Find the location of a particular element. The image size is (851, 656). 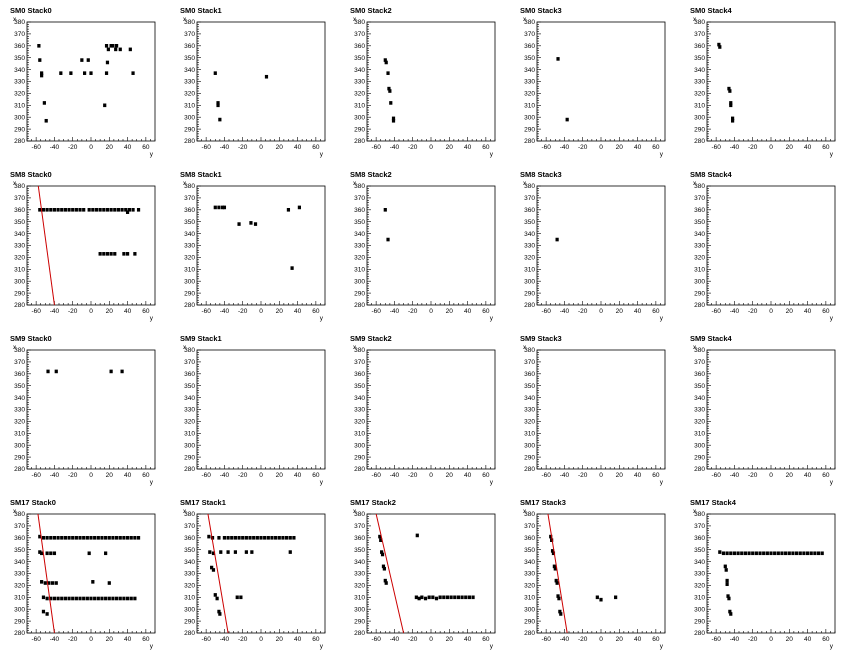

panel-title: SM9 Stack4 is located at coordinates (711, 338).